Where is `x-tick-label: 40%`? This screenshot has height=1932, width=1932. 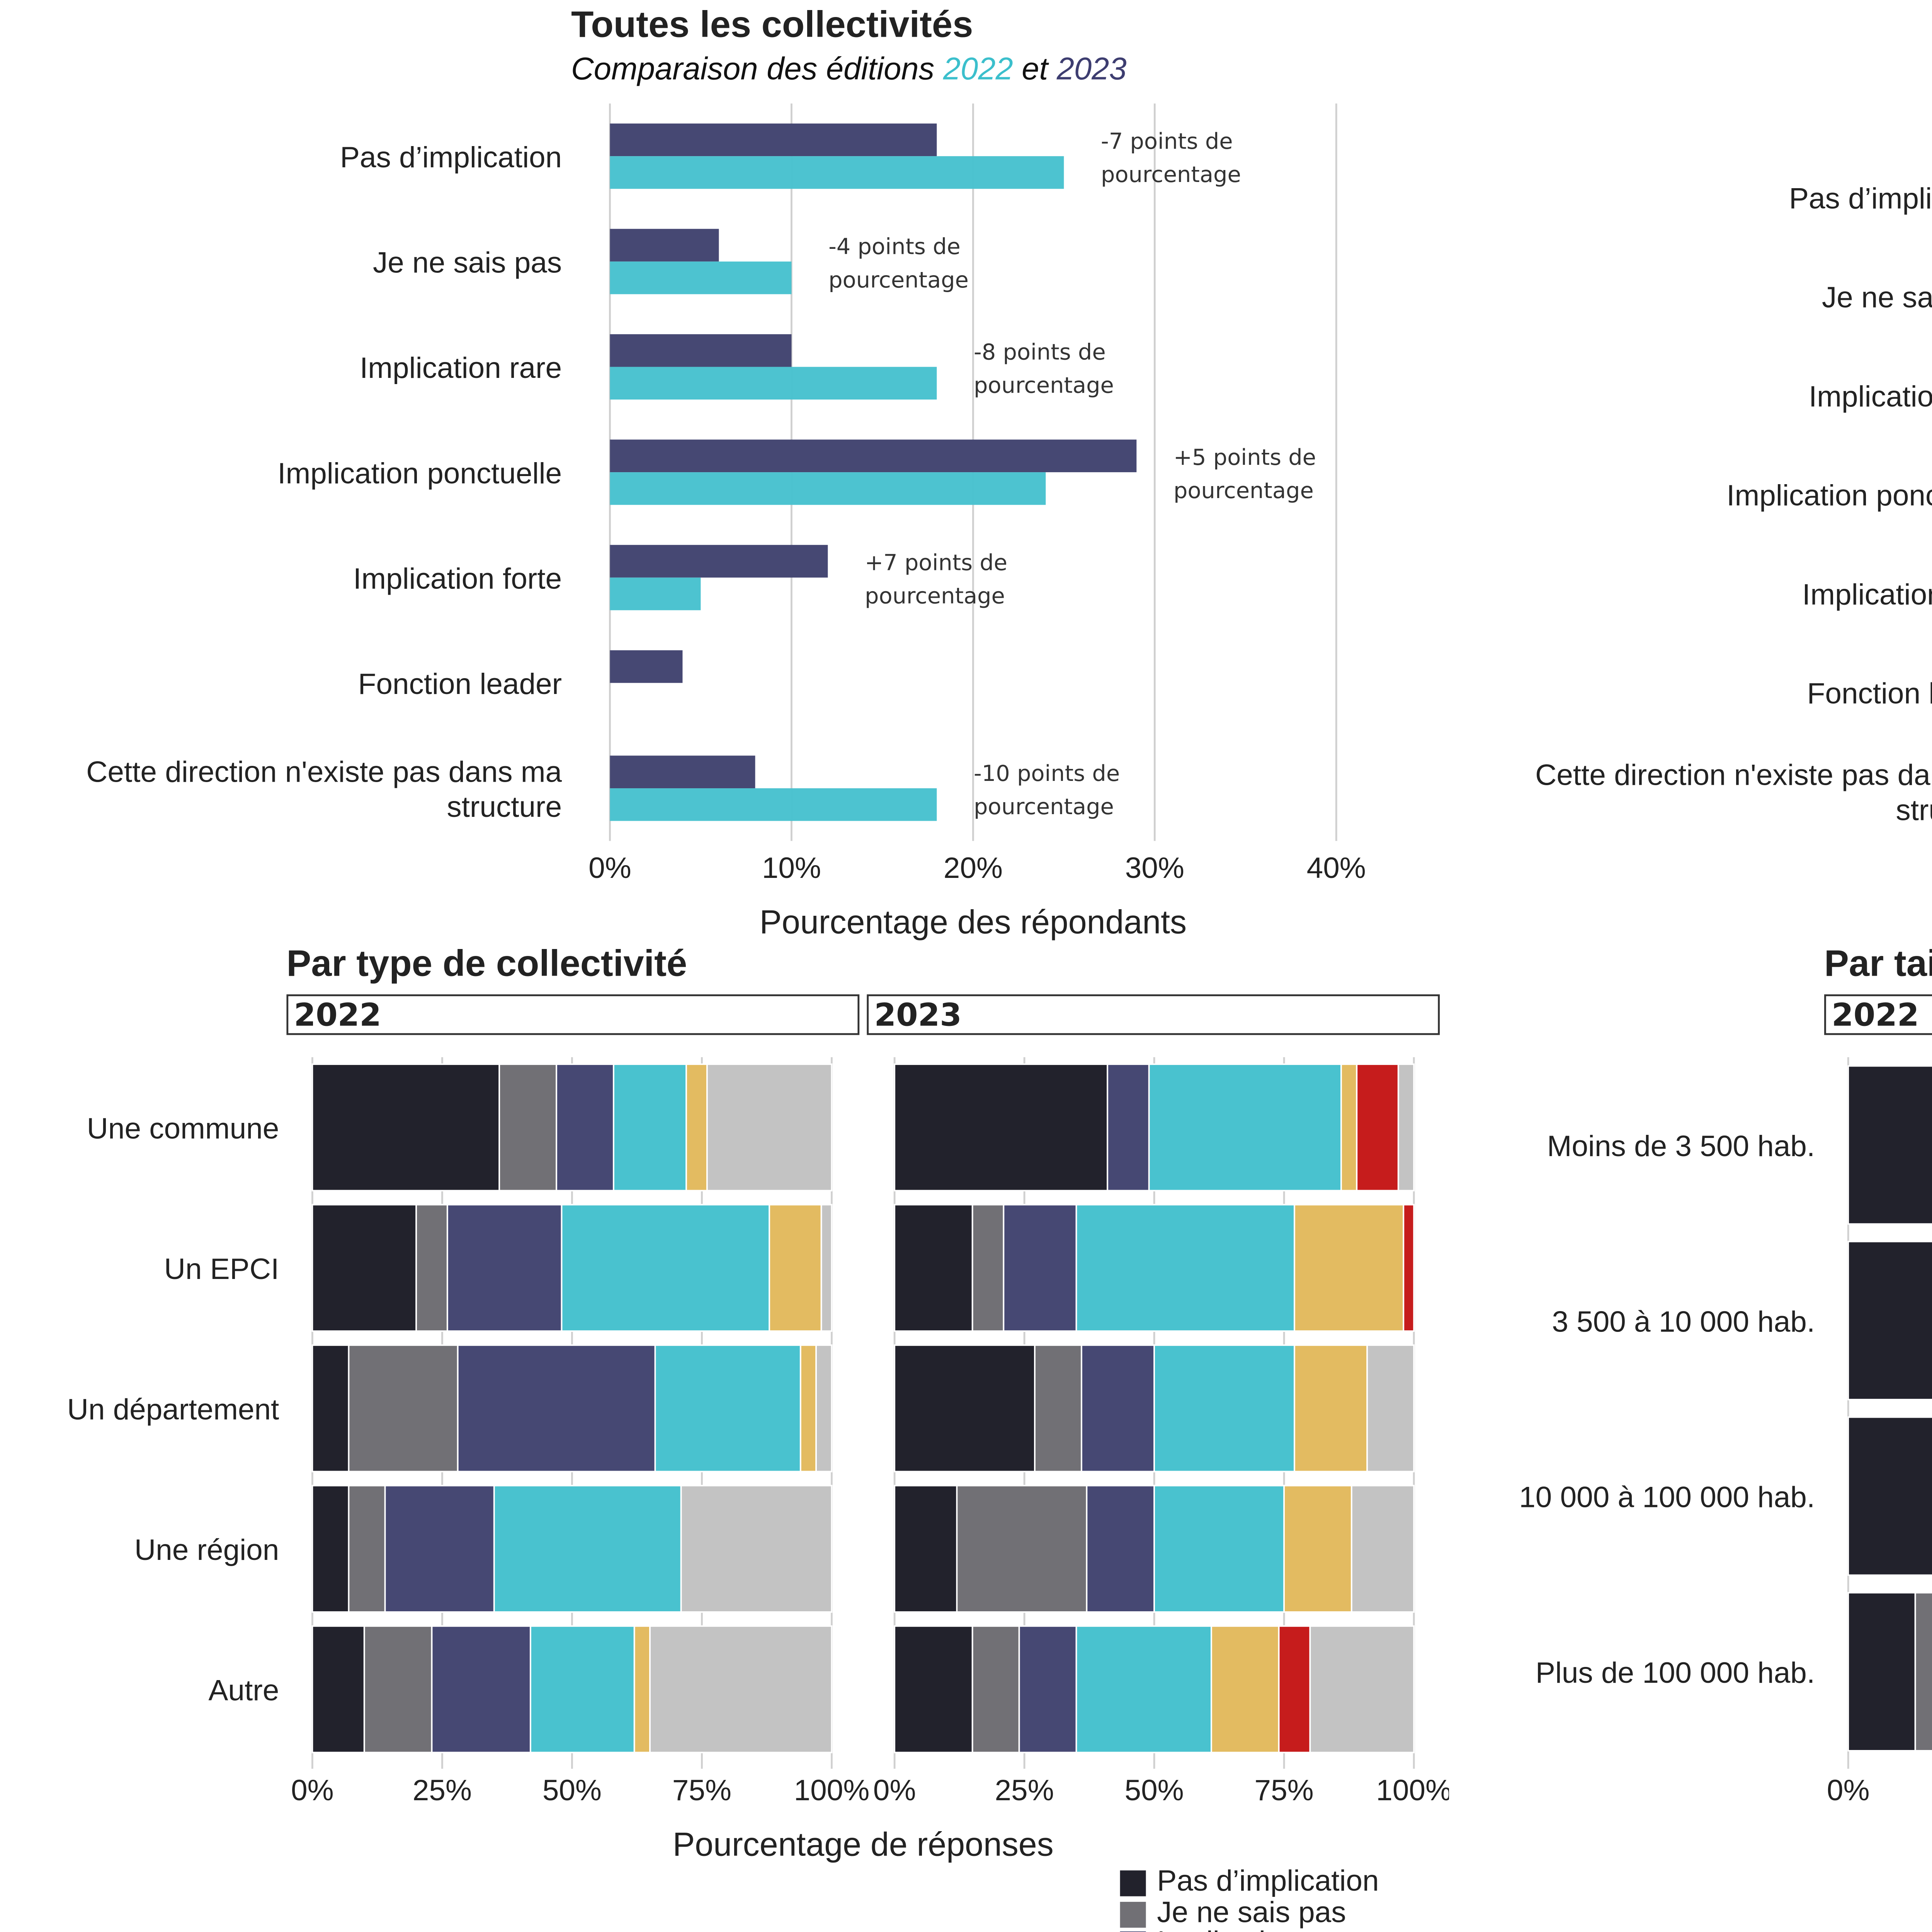 x-tick-label: 40% is located at coordinates (1336, 868).